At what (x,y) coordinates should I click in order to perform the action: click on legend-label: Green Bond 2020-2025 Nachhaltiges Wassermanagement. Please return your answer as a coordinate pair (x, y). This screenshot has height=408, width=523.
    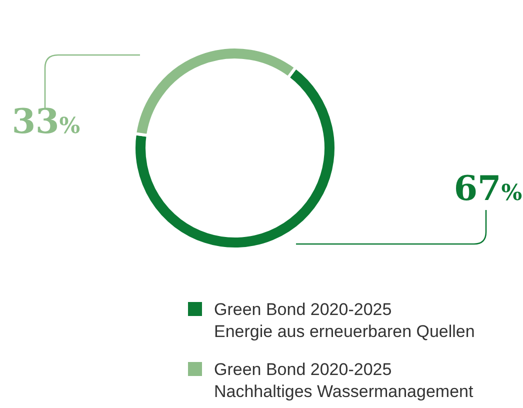
    Looking at the image, I should click on (344, 380).